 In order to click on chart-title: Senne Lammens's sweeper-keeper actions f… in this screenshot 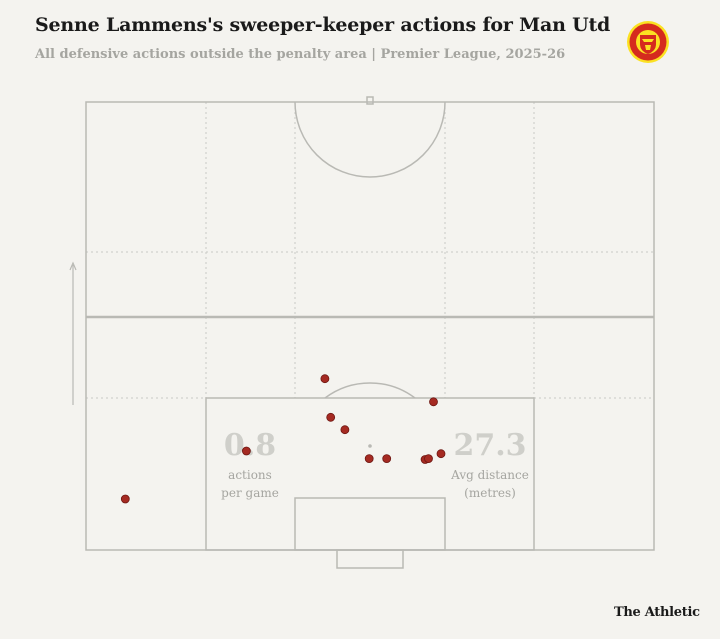, I will do `click(323, 25)`.